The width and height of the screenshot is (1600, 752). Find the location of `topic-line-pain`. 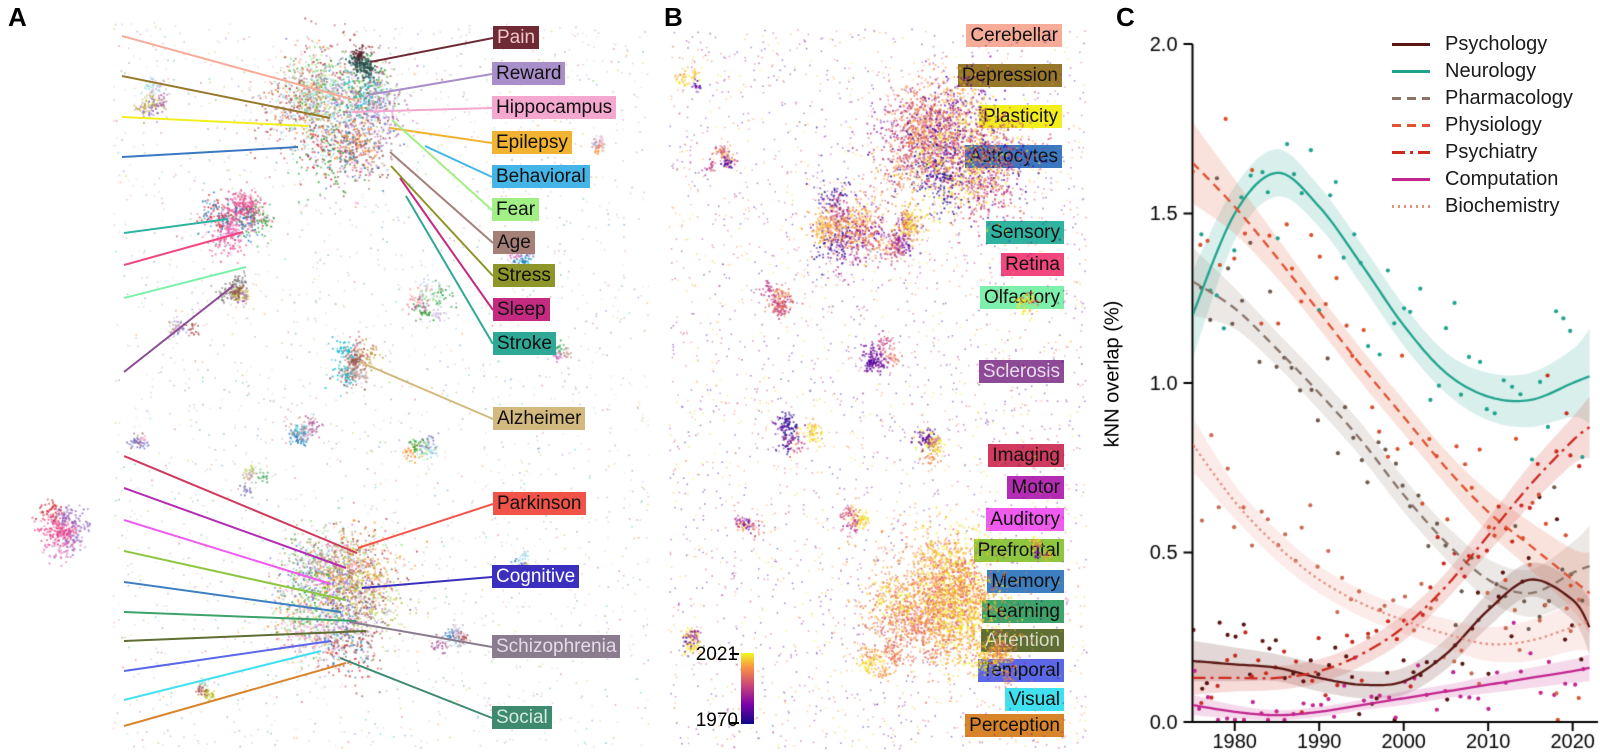

topic-line-pain is located at coordinates (431, 50).